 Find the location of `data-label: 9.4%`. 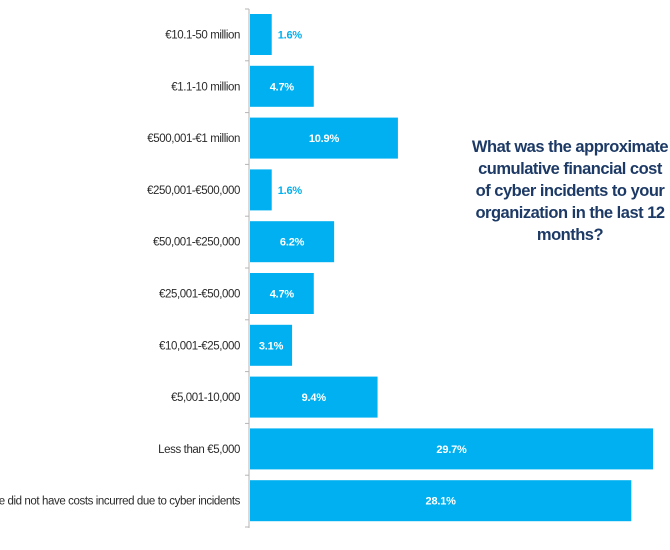

data-label: 9.4% is located at coordinates (314, 398).